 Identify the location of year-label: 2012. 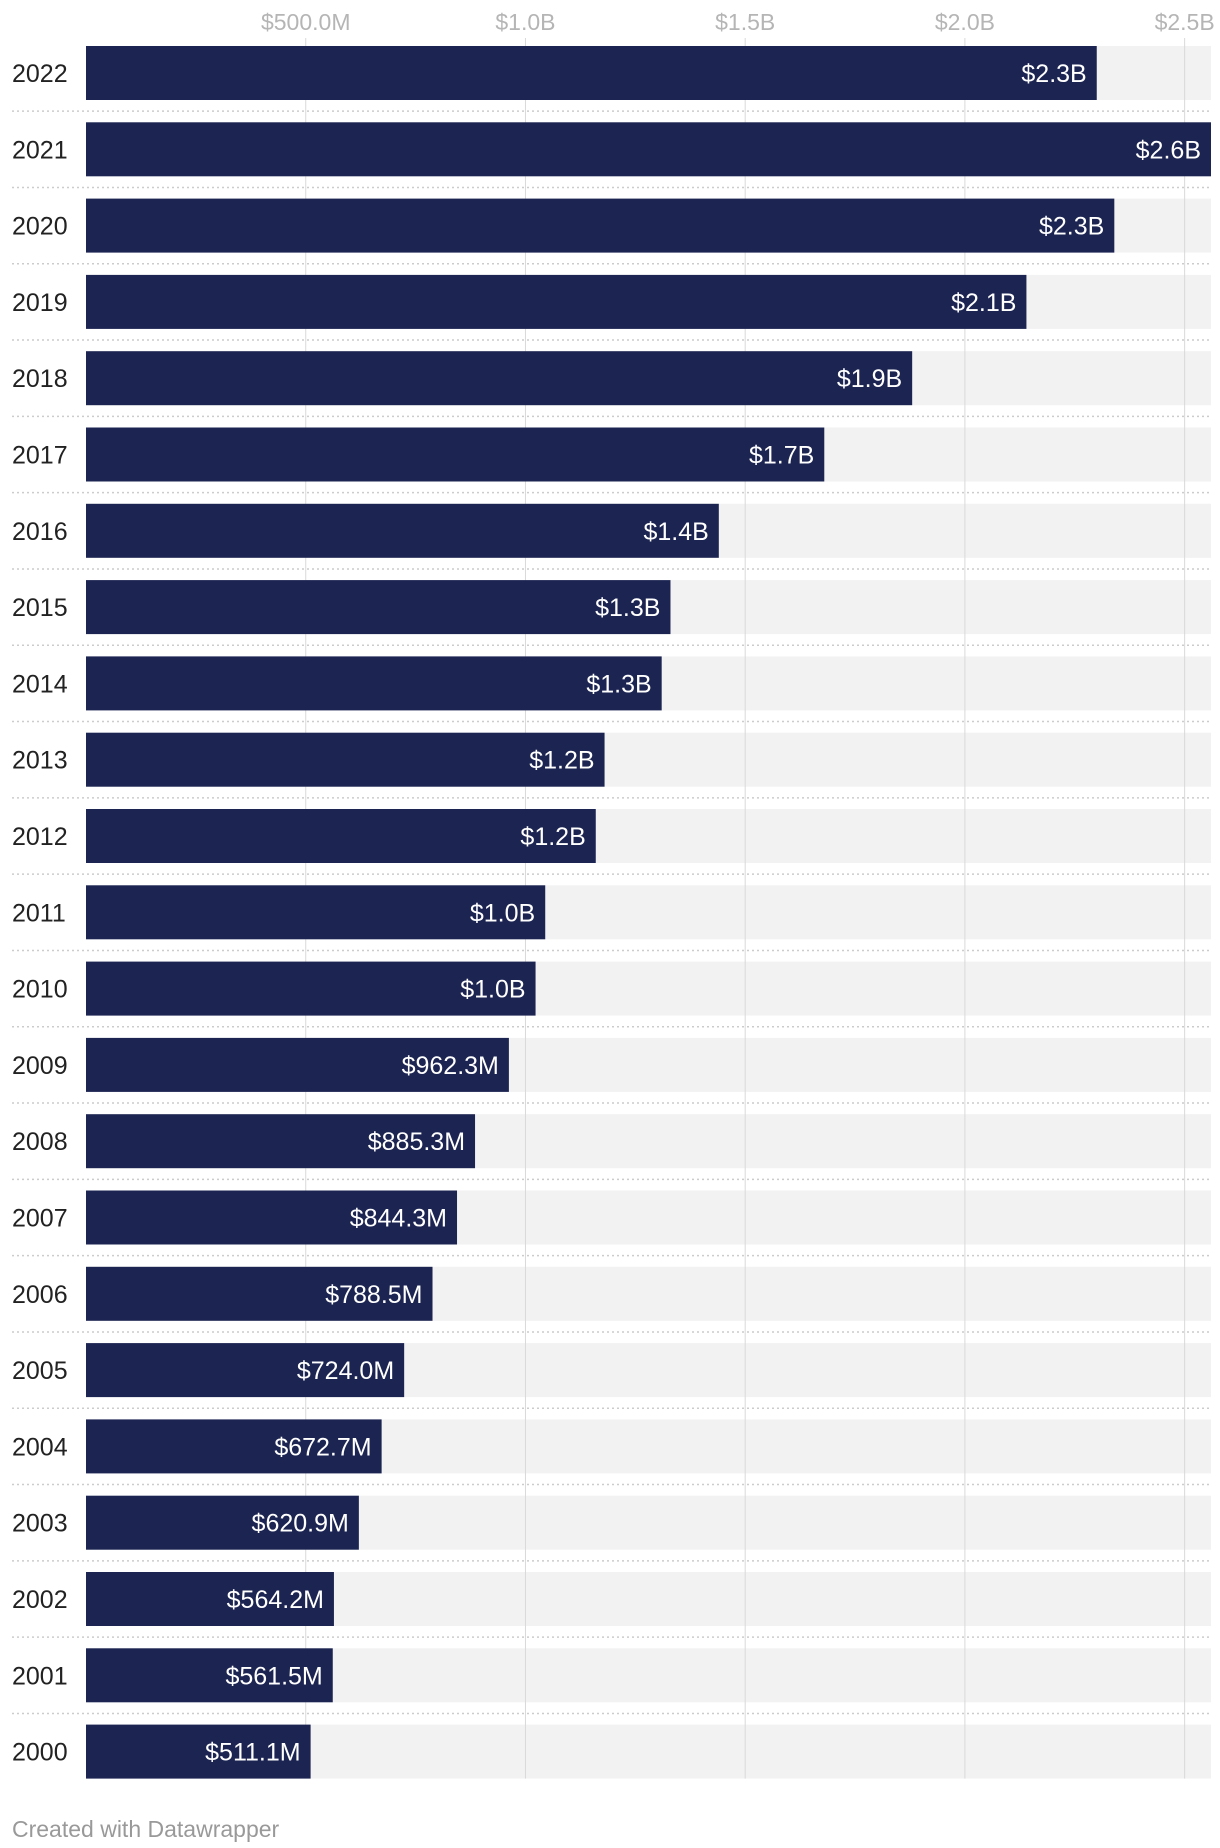
(40, 837).